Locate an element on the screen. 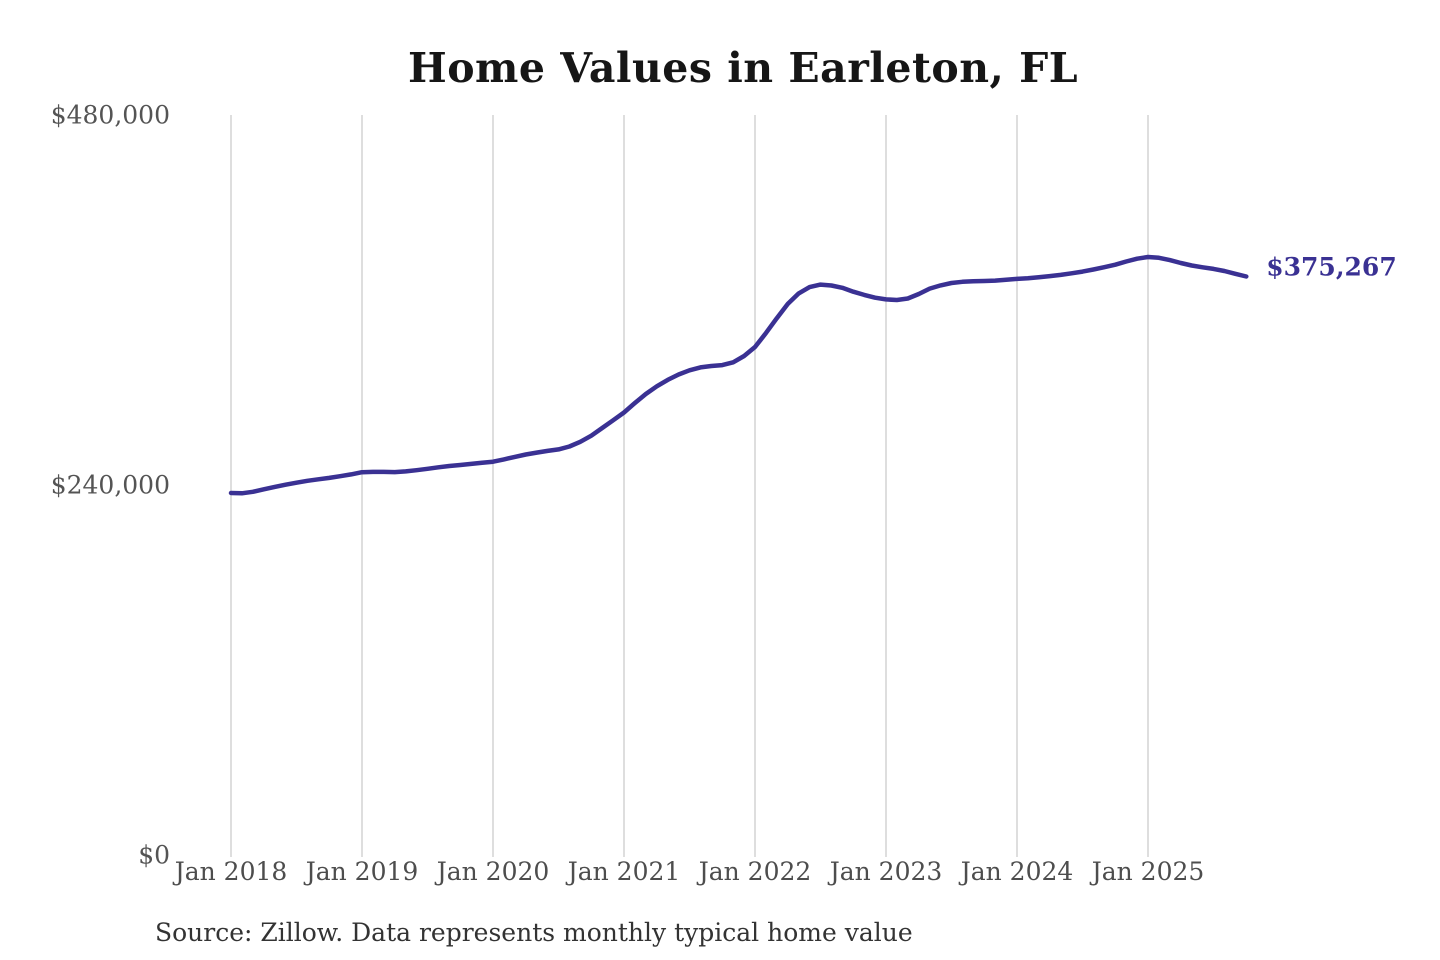  x-axis-tick-label: Jan 2018 is located at coordinates (231, 871).